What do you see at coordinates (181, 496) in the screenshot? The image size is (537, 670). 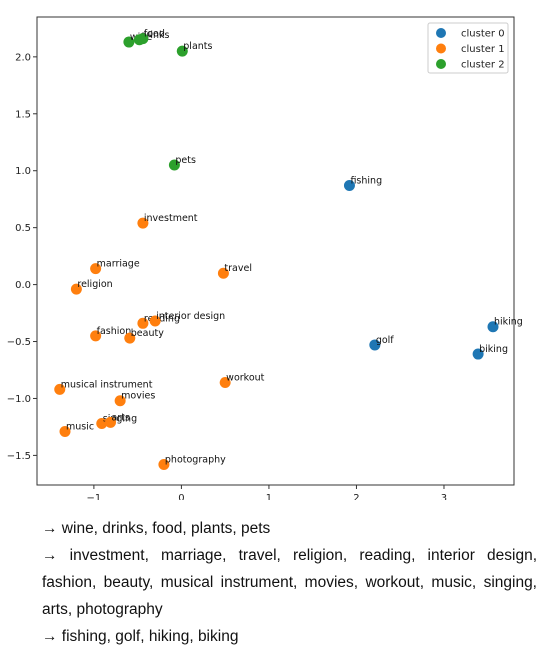 I see `x-tick-label: 0` at bounding box center [181, 496].